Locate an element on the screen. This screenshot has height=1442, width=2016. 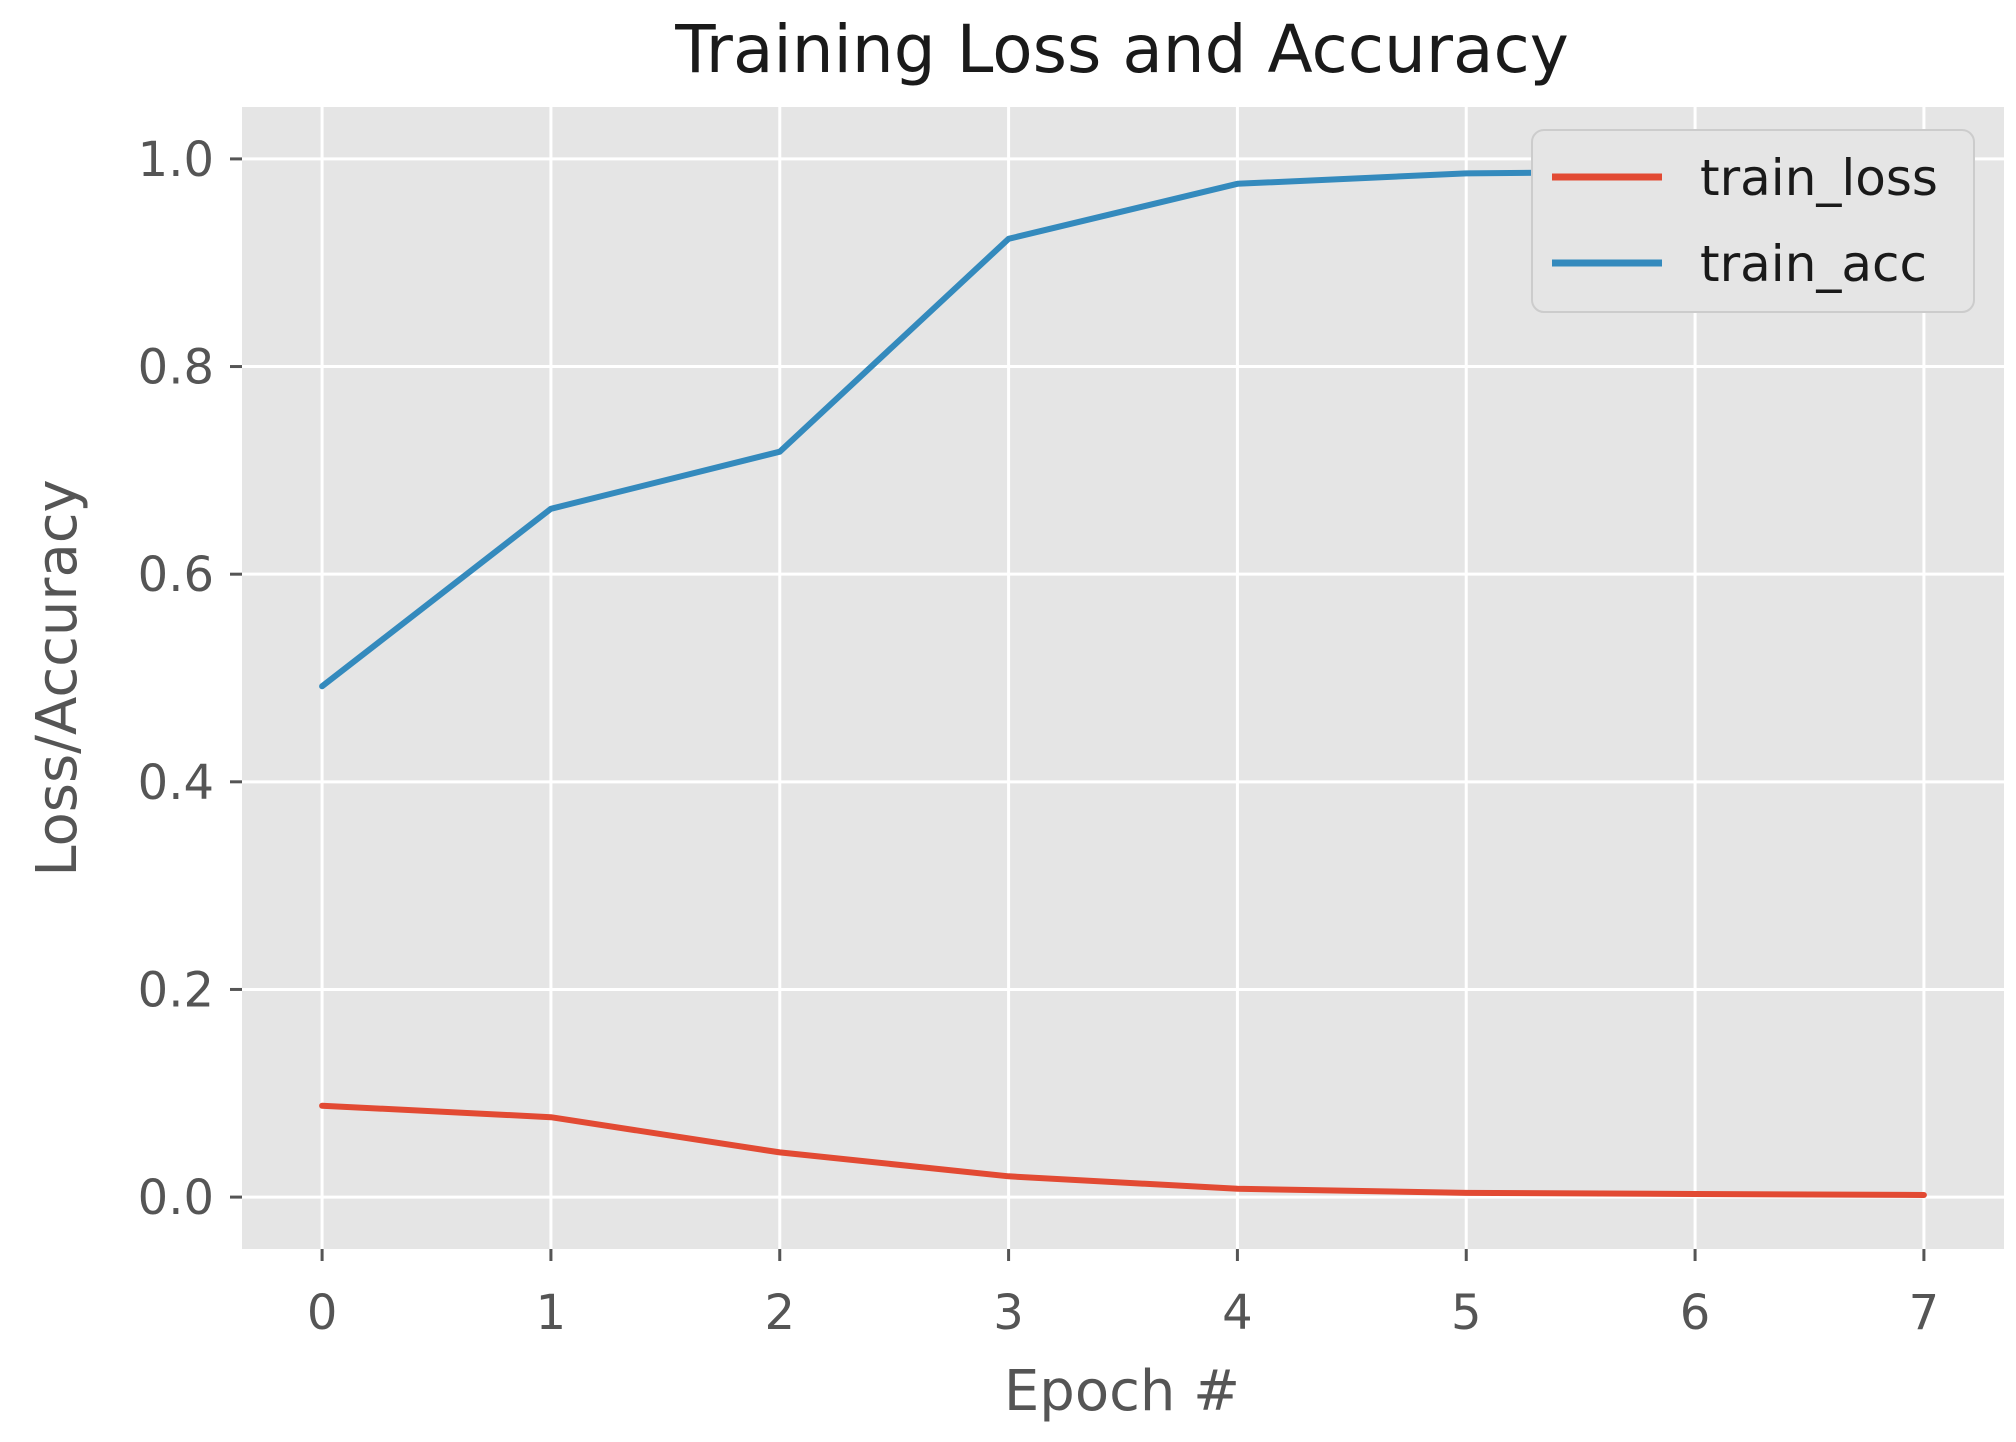
x-tick-label: 4 is located at coordinates (1237, 1313).